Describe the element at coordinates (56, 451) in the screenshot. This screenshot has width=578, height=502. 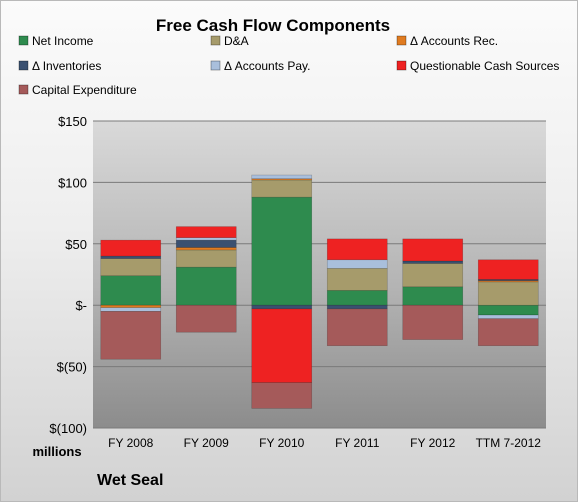
I see `y-axis-unit-label: millions` at that location.